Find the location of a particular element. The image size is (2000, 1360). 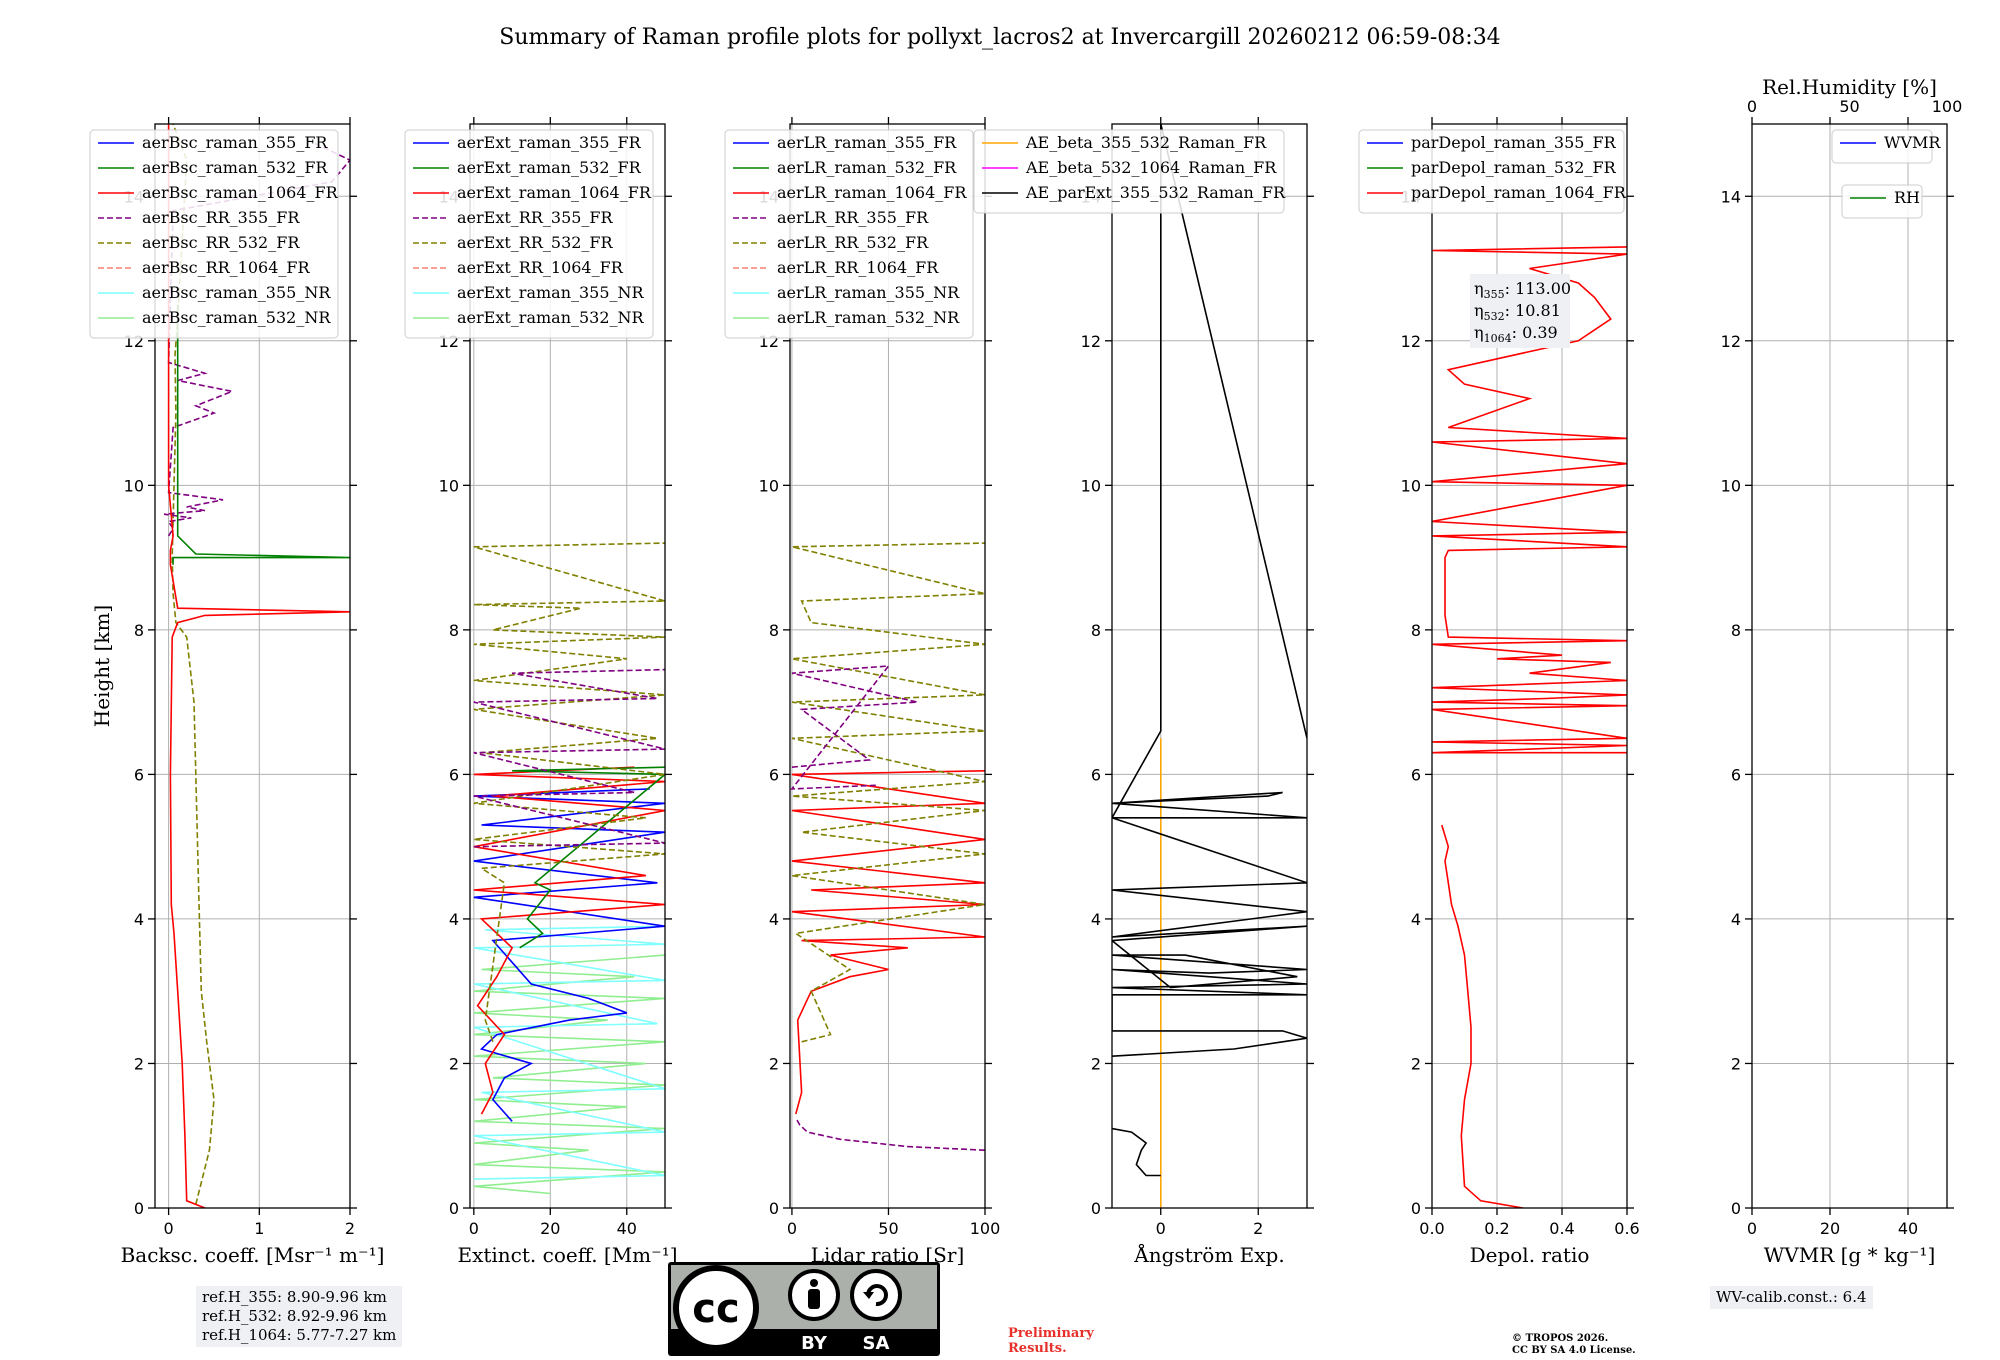

license-by-label: BY is located at coordinates (814, 1343).